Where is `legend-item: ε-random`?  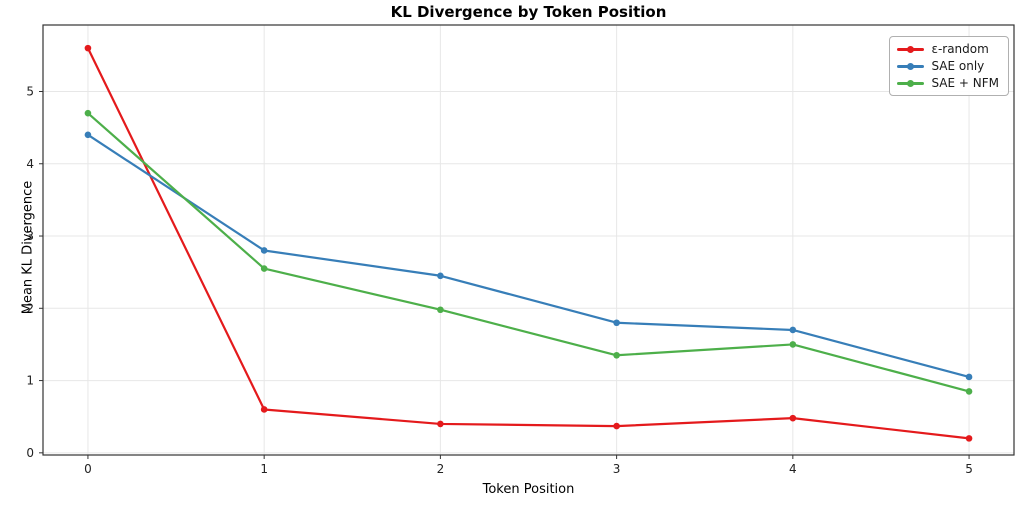
legend-item: ε-random is located at coordinates (948, 49).